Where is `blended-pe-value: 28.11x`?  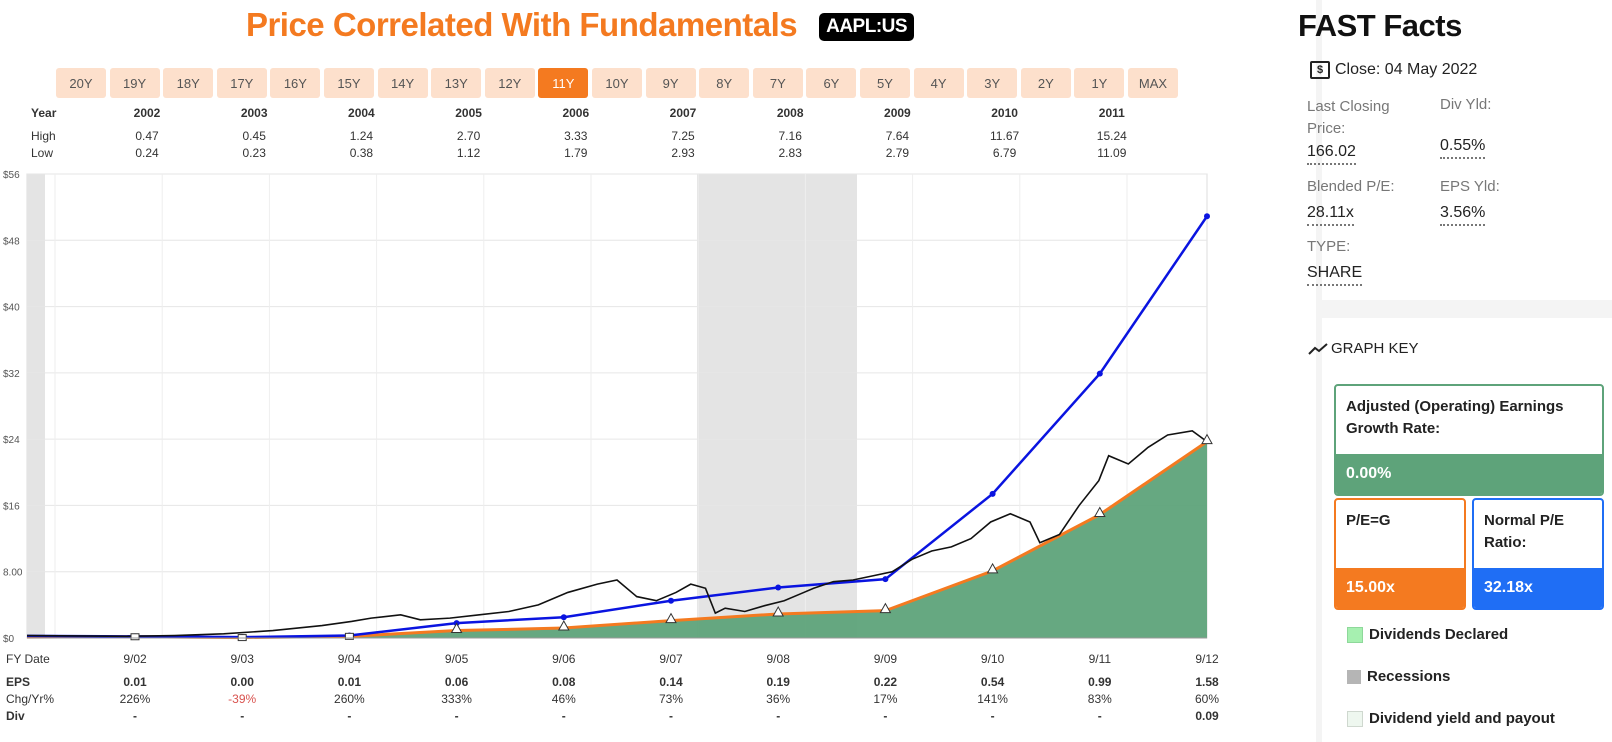 blended-pe-value: 28.11x is located at coordinates (1330, 215).